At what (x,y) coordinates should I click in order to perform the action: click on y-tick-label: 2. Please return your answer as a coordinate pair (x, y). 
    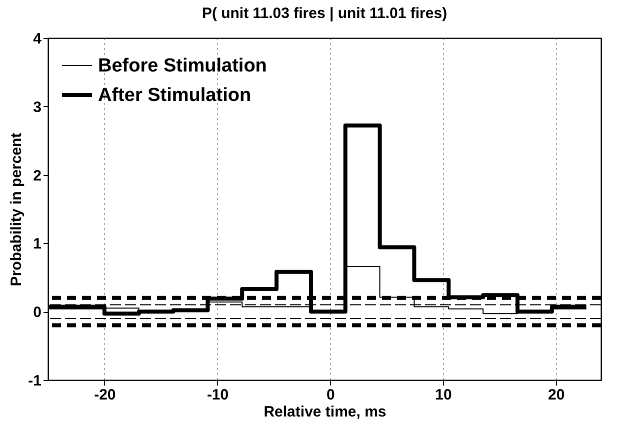
    Looking at the image, I should click on (37, 175).